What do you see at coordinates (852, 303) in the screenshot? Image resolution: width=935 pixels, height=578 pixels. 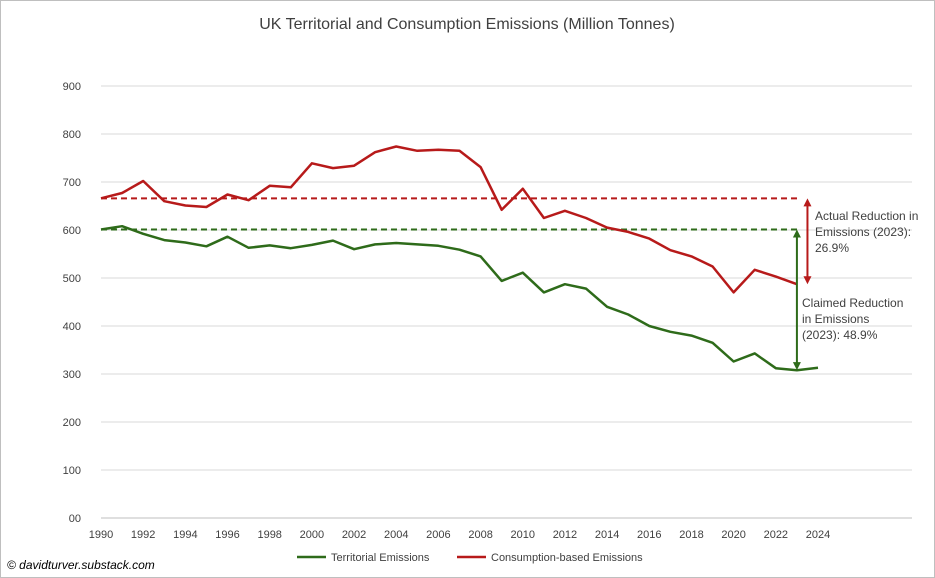 I see `annotation-claimed-line-1: Claimed Reduction` at bounding box center [852, 303].